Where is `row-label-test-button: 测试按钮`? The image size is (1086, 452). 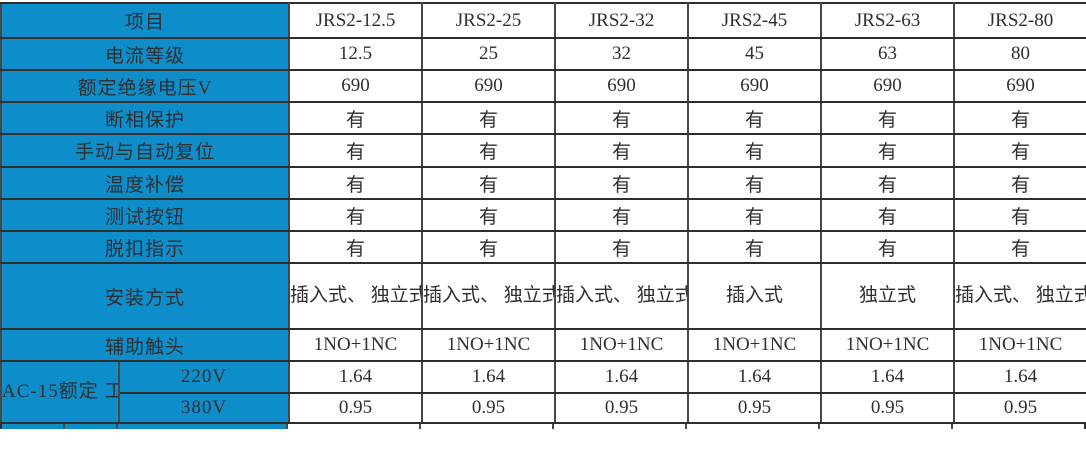
row-label-test-button: 测试按钮 is located at coordinates (145, 215).